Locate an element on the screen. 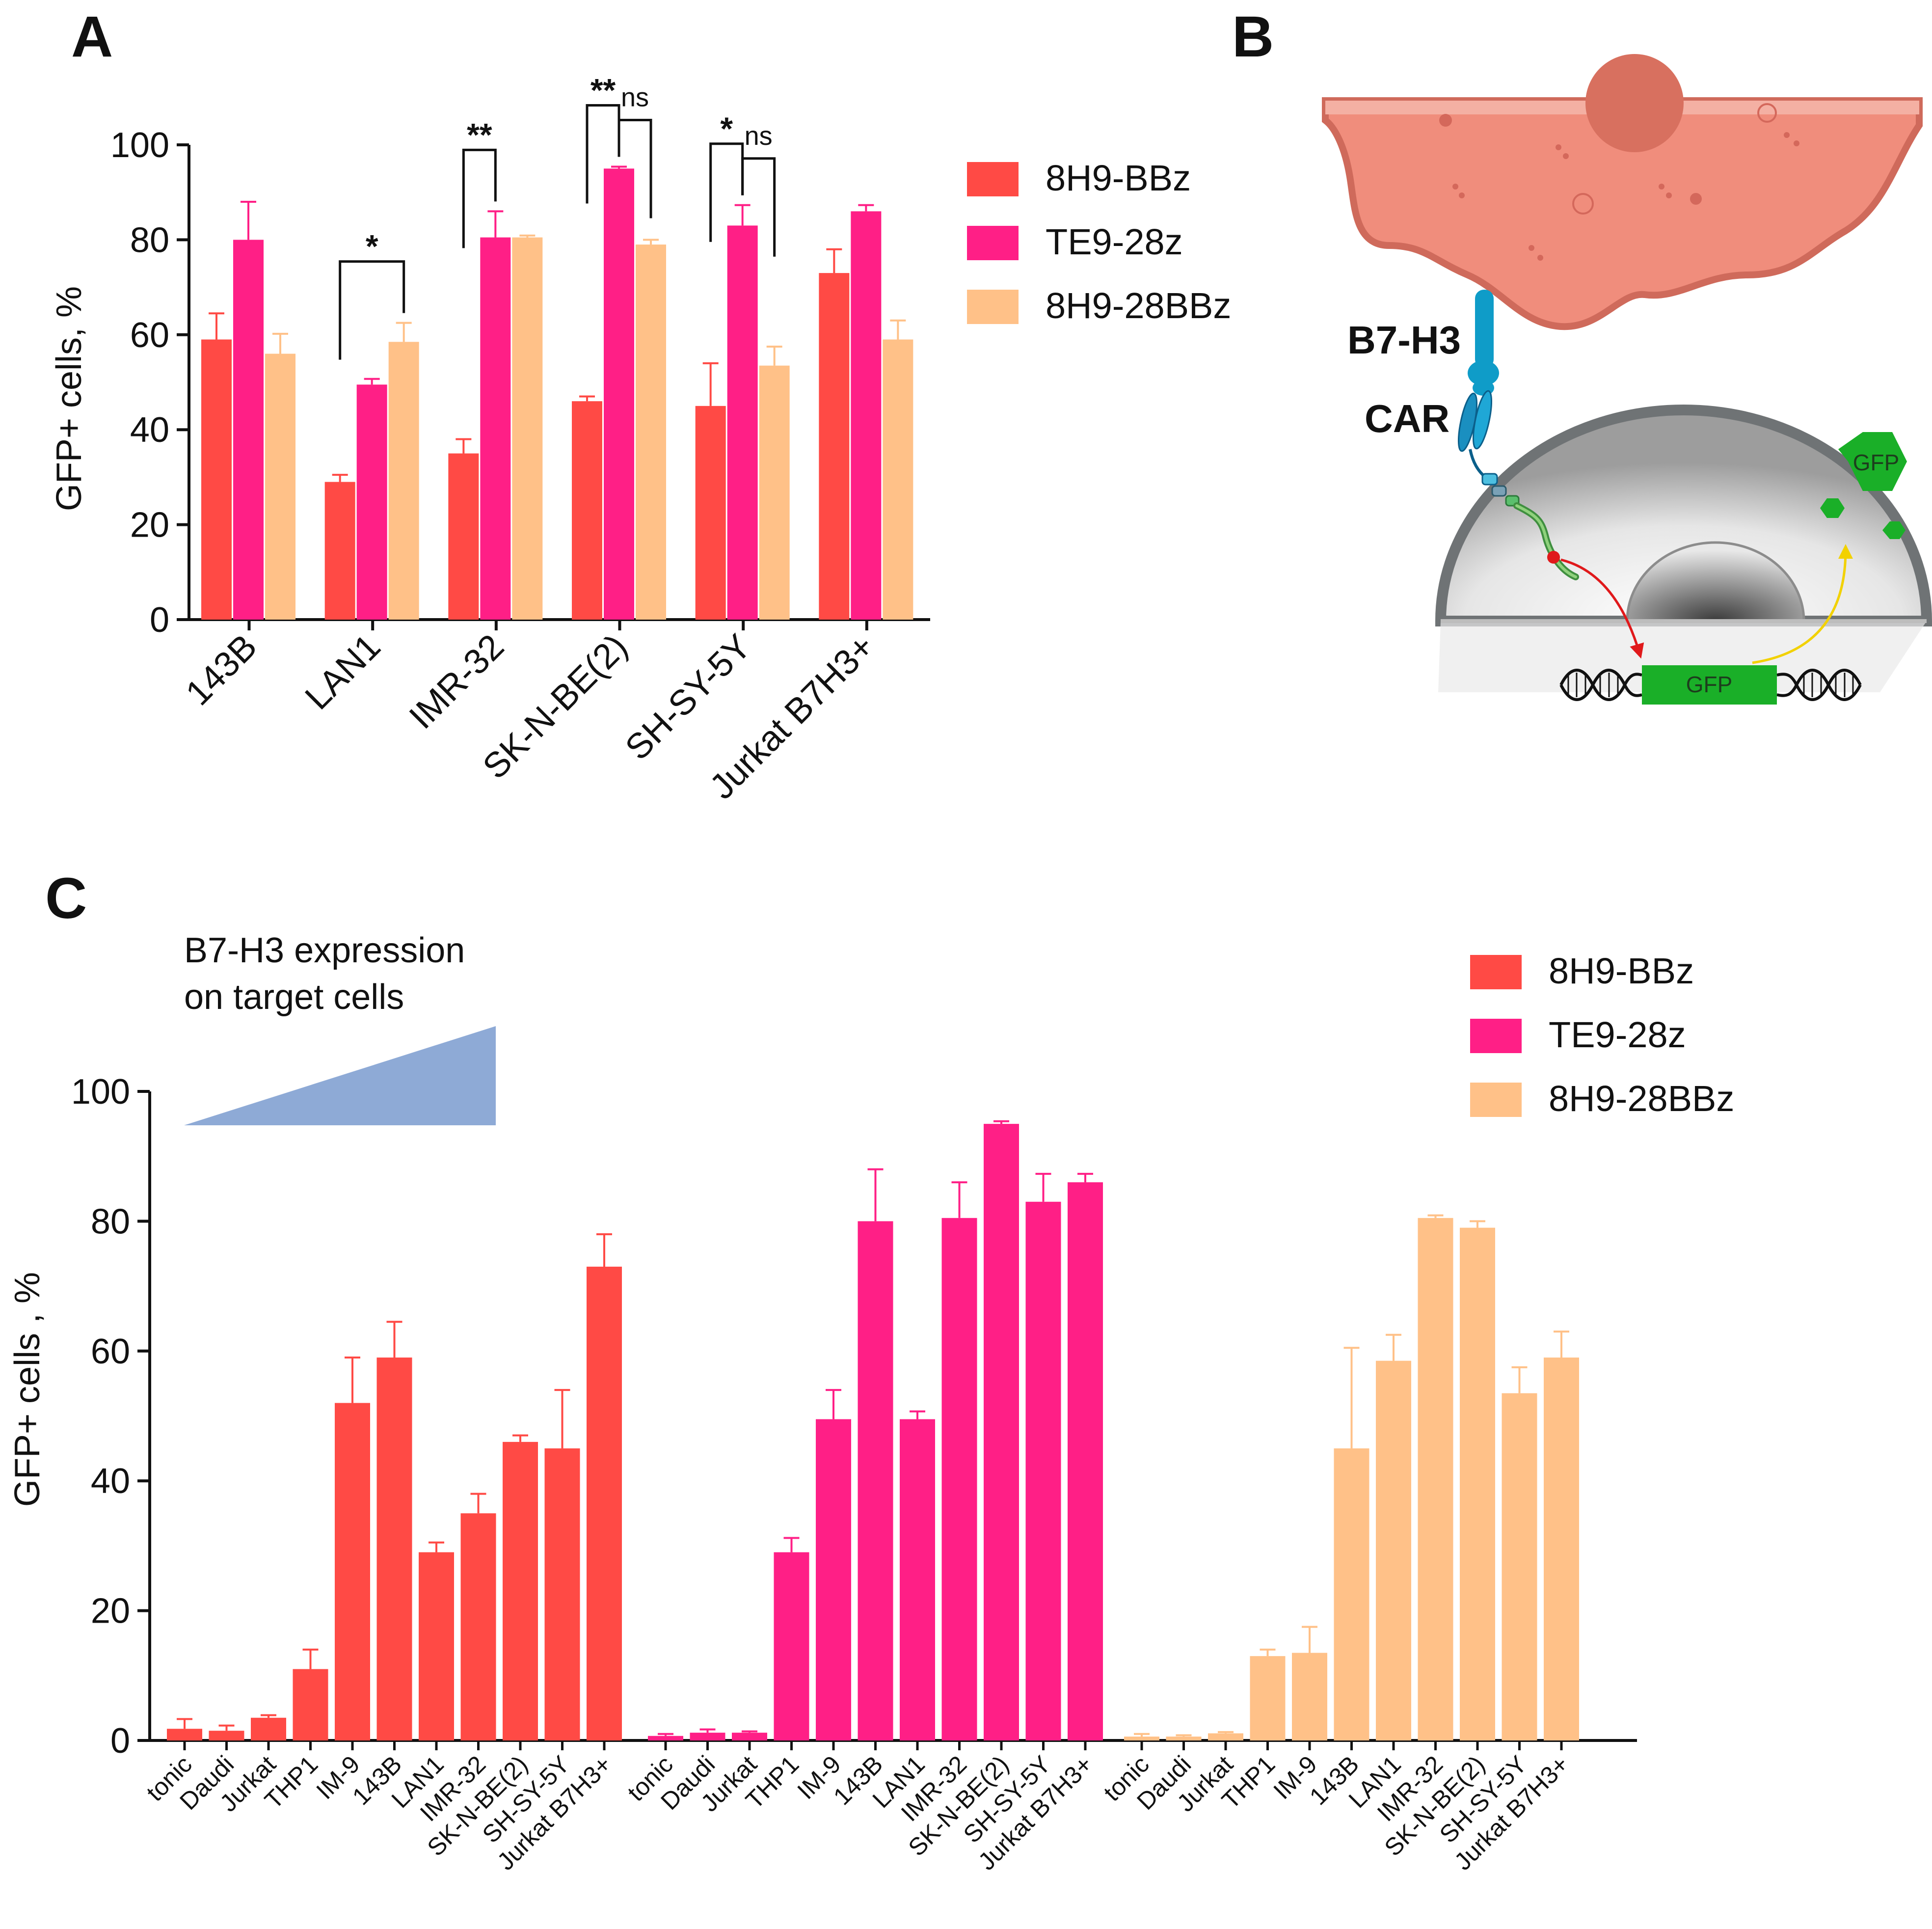 This screenshot has height=1929, width=1932. gfp-gene is located at coordinates (1709, 685).